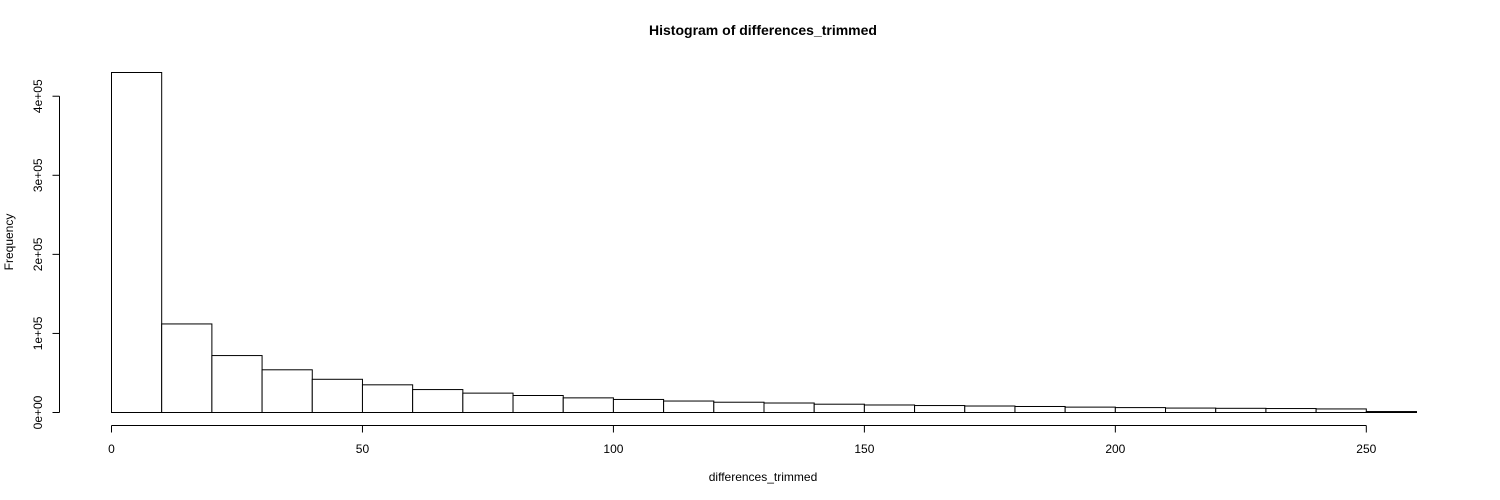  What do you see at coordinates (38, 175) in the screenshot?
I see `y-tick-label: 3e+05` at bounding box center [38, 175].